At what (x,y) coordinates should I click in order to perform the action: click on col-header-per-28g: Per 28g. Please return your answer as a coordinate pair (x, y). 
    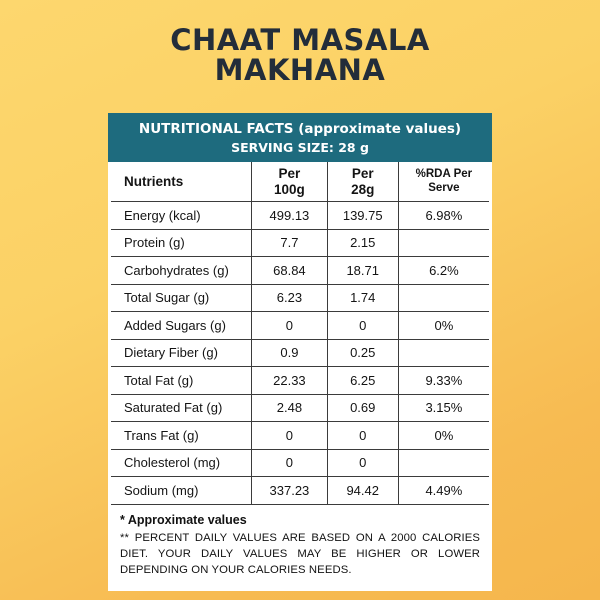
    Looking at the image, I should click on (362, 182).